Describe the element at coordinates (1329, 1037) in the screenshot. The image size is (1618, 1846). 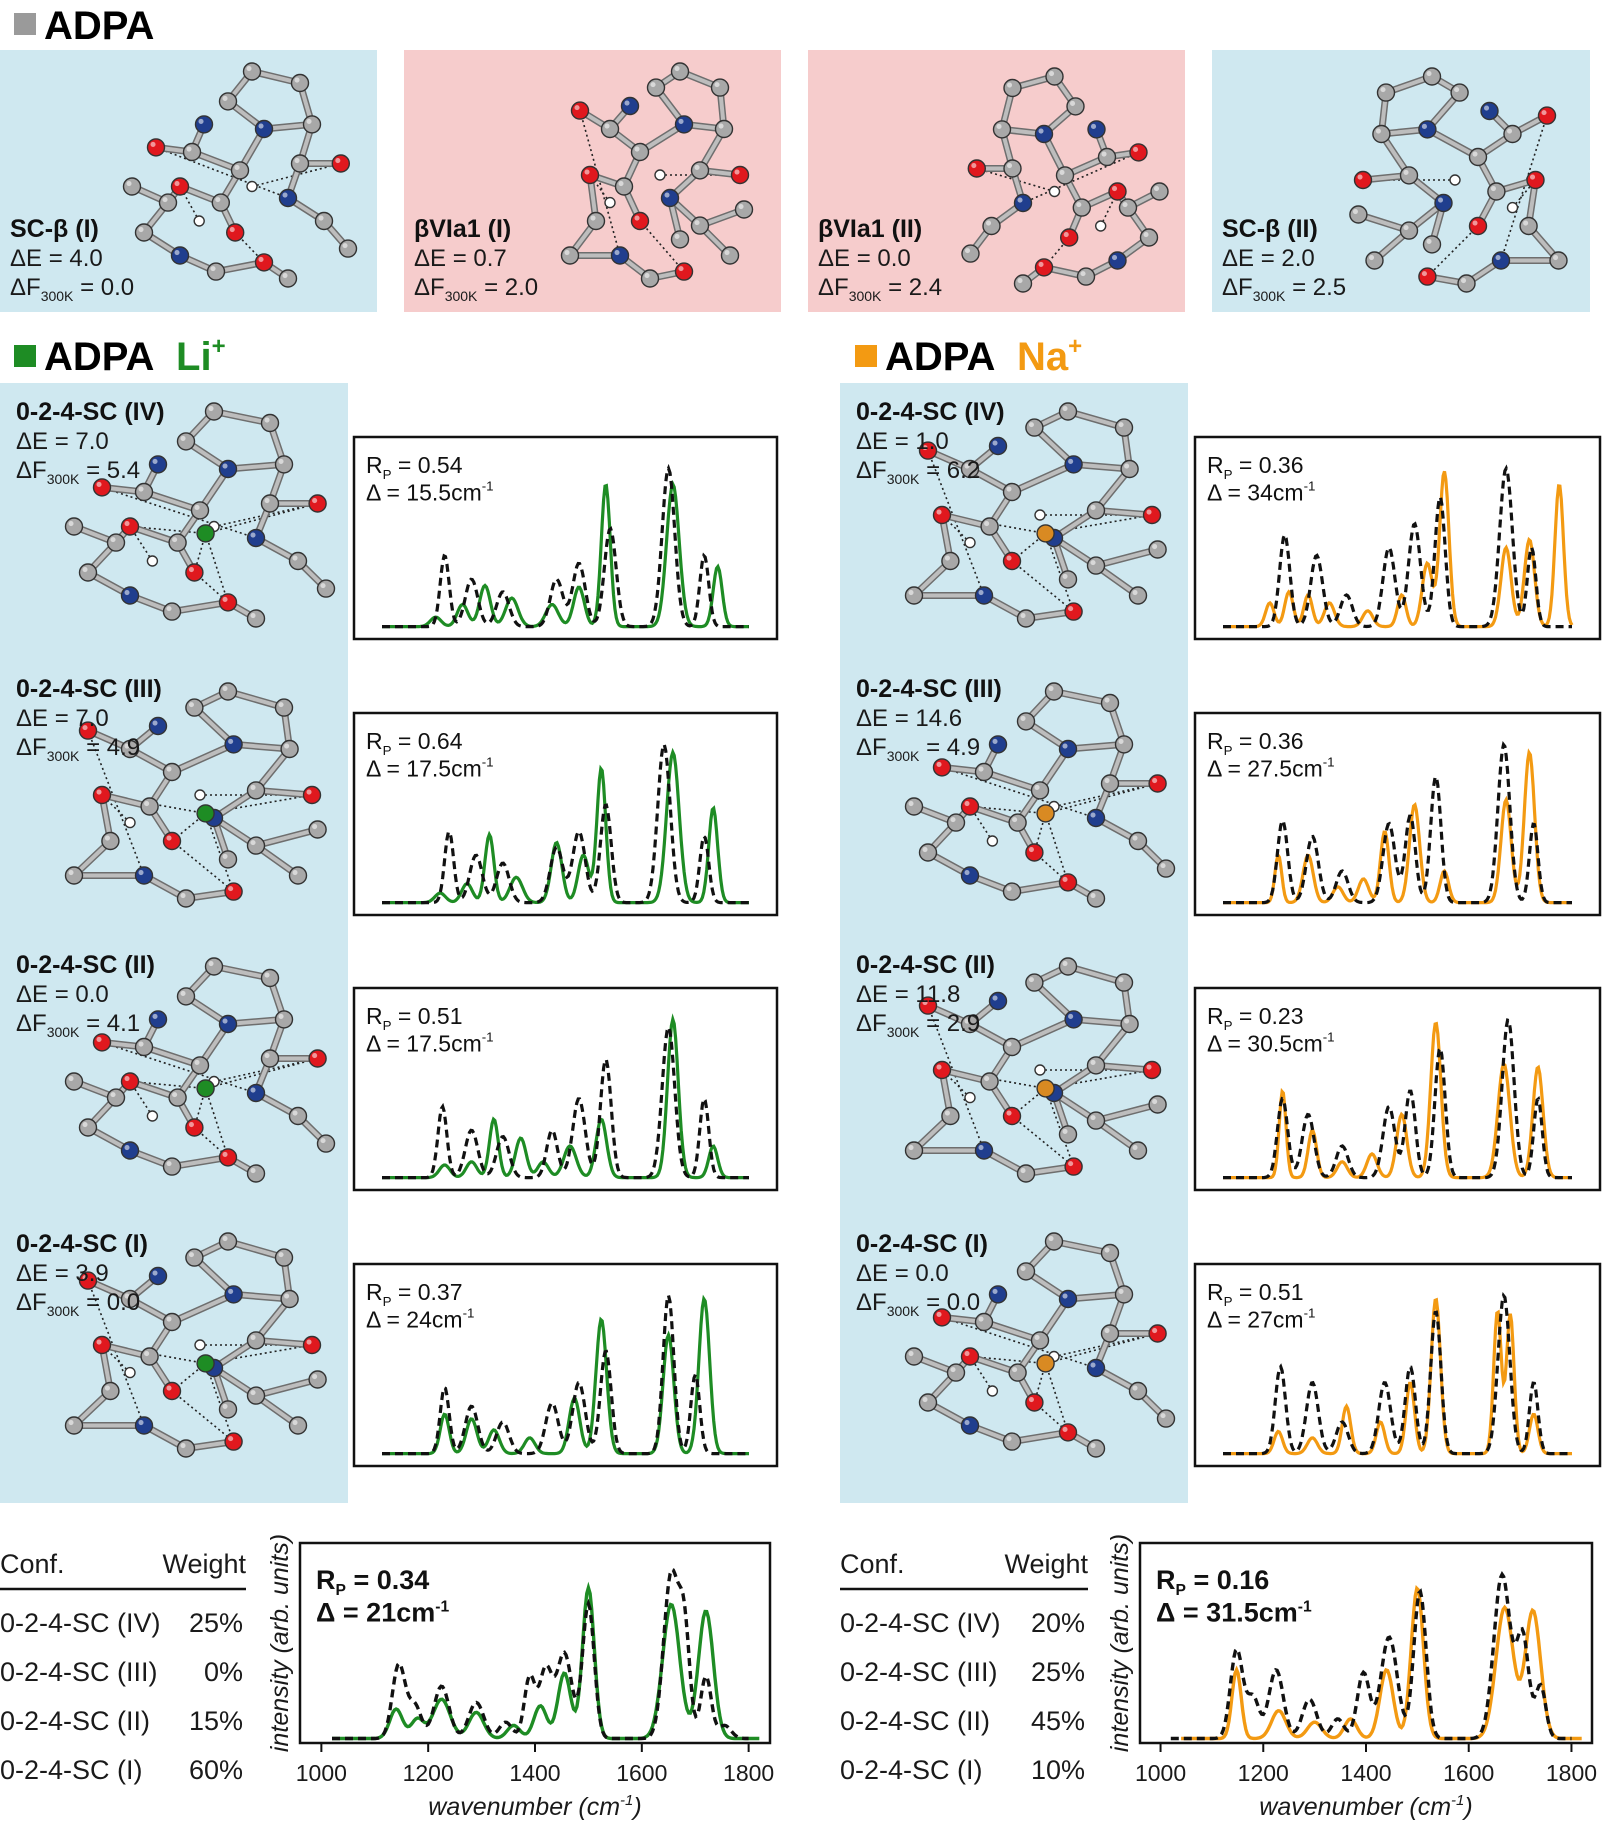
I see `na-spectrum-3-delta-sup: -1` at that location.